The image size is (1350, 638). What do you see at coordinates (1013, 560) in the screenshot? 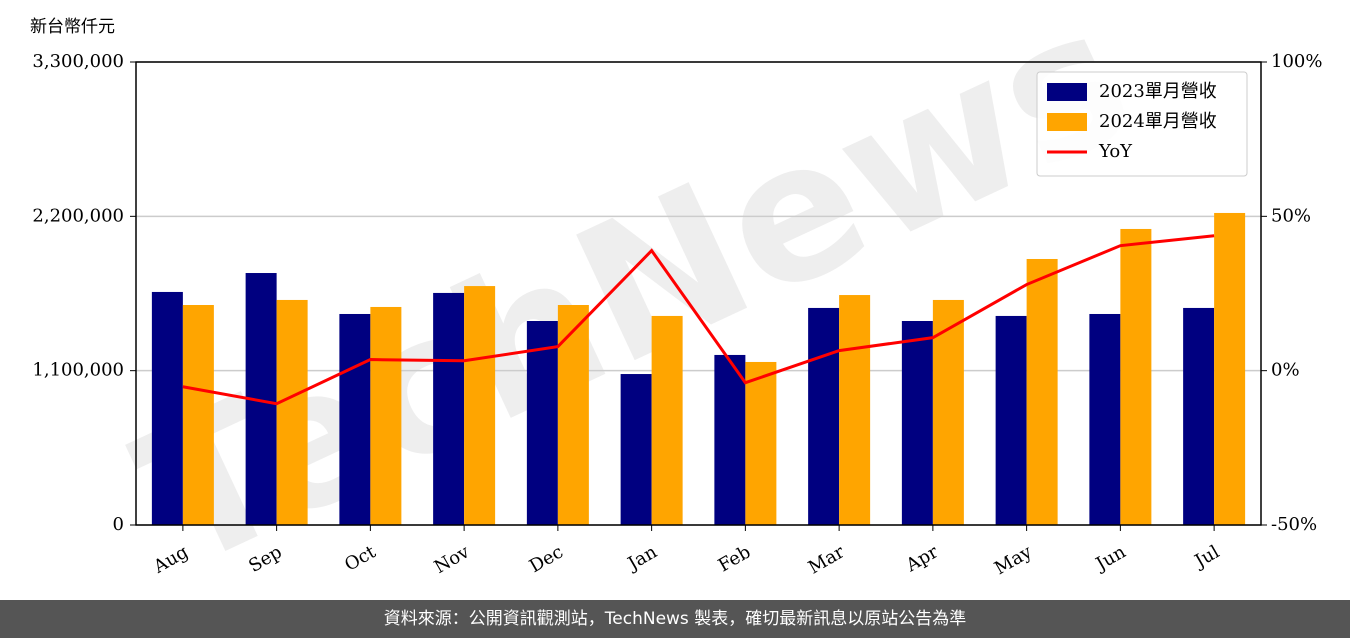
I see `x-tick-label: May` at bounding box center [1013, 560].